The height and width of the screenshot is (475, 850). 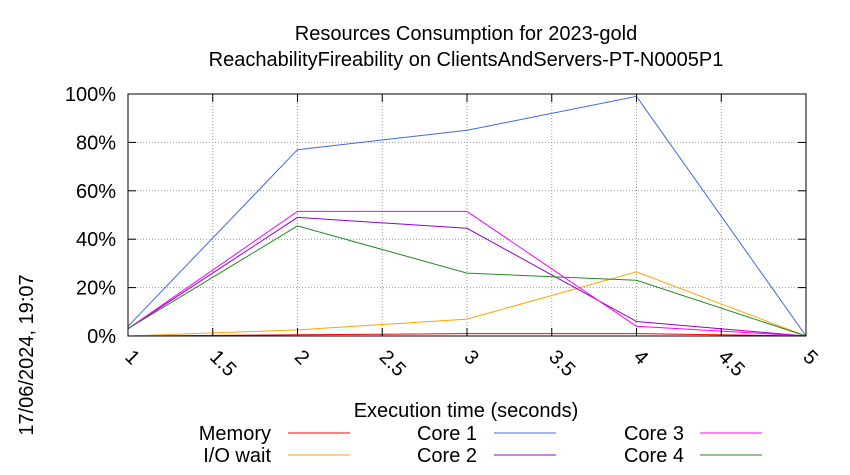 What do you see at coordinates (470, 357) in the screenshot?
I see `x-tick-label: 3` at bounding box center [470, 357].